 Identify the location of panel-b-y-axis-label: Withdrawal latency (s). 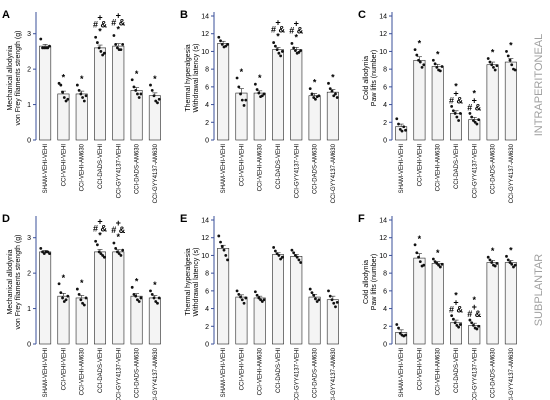
(196, 78).